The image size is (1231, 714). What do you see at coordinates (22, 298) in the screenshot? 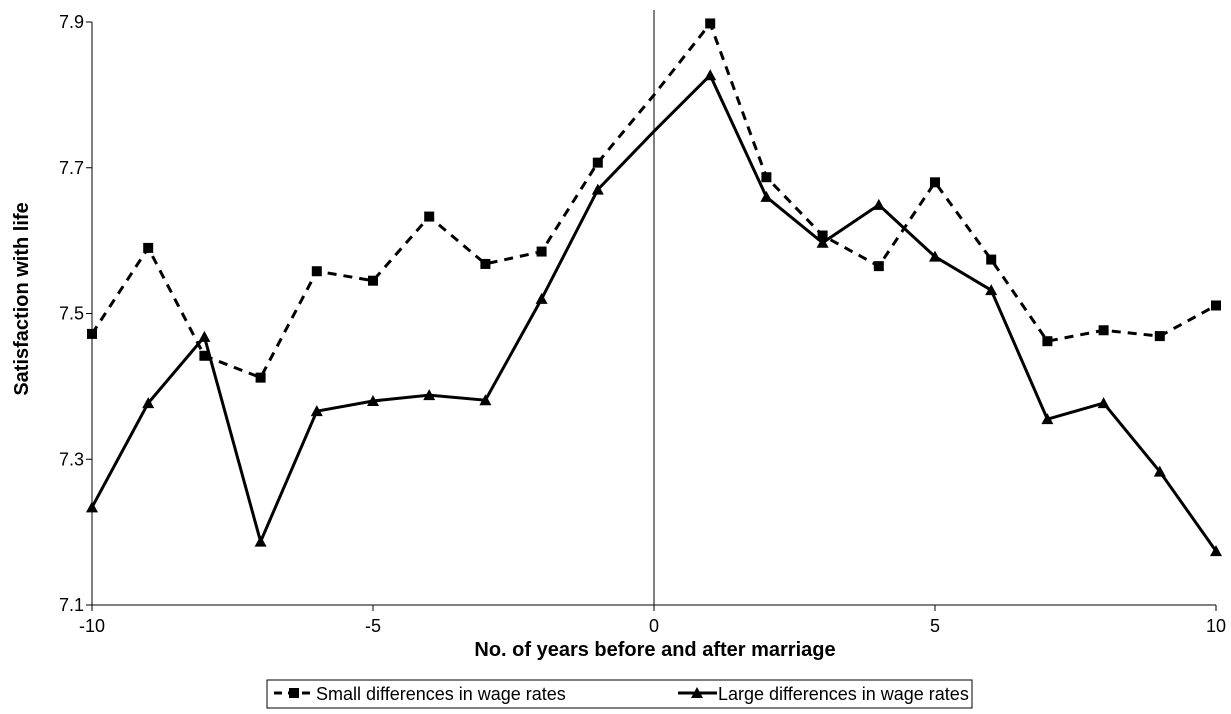
I see `y-axis-title: Satisfaction with life` at bounding box center [22, 298].